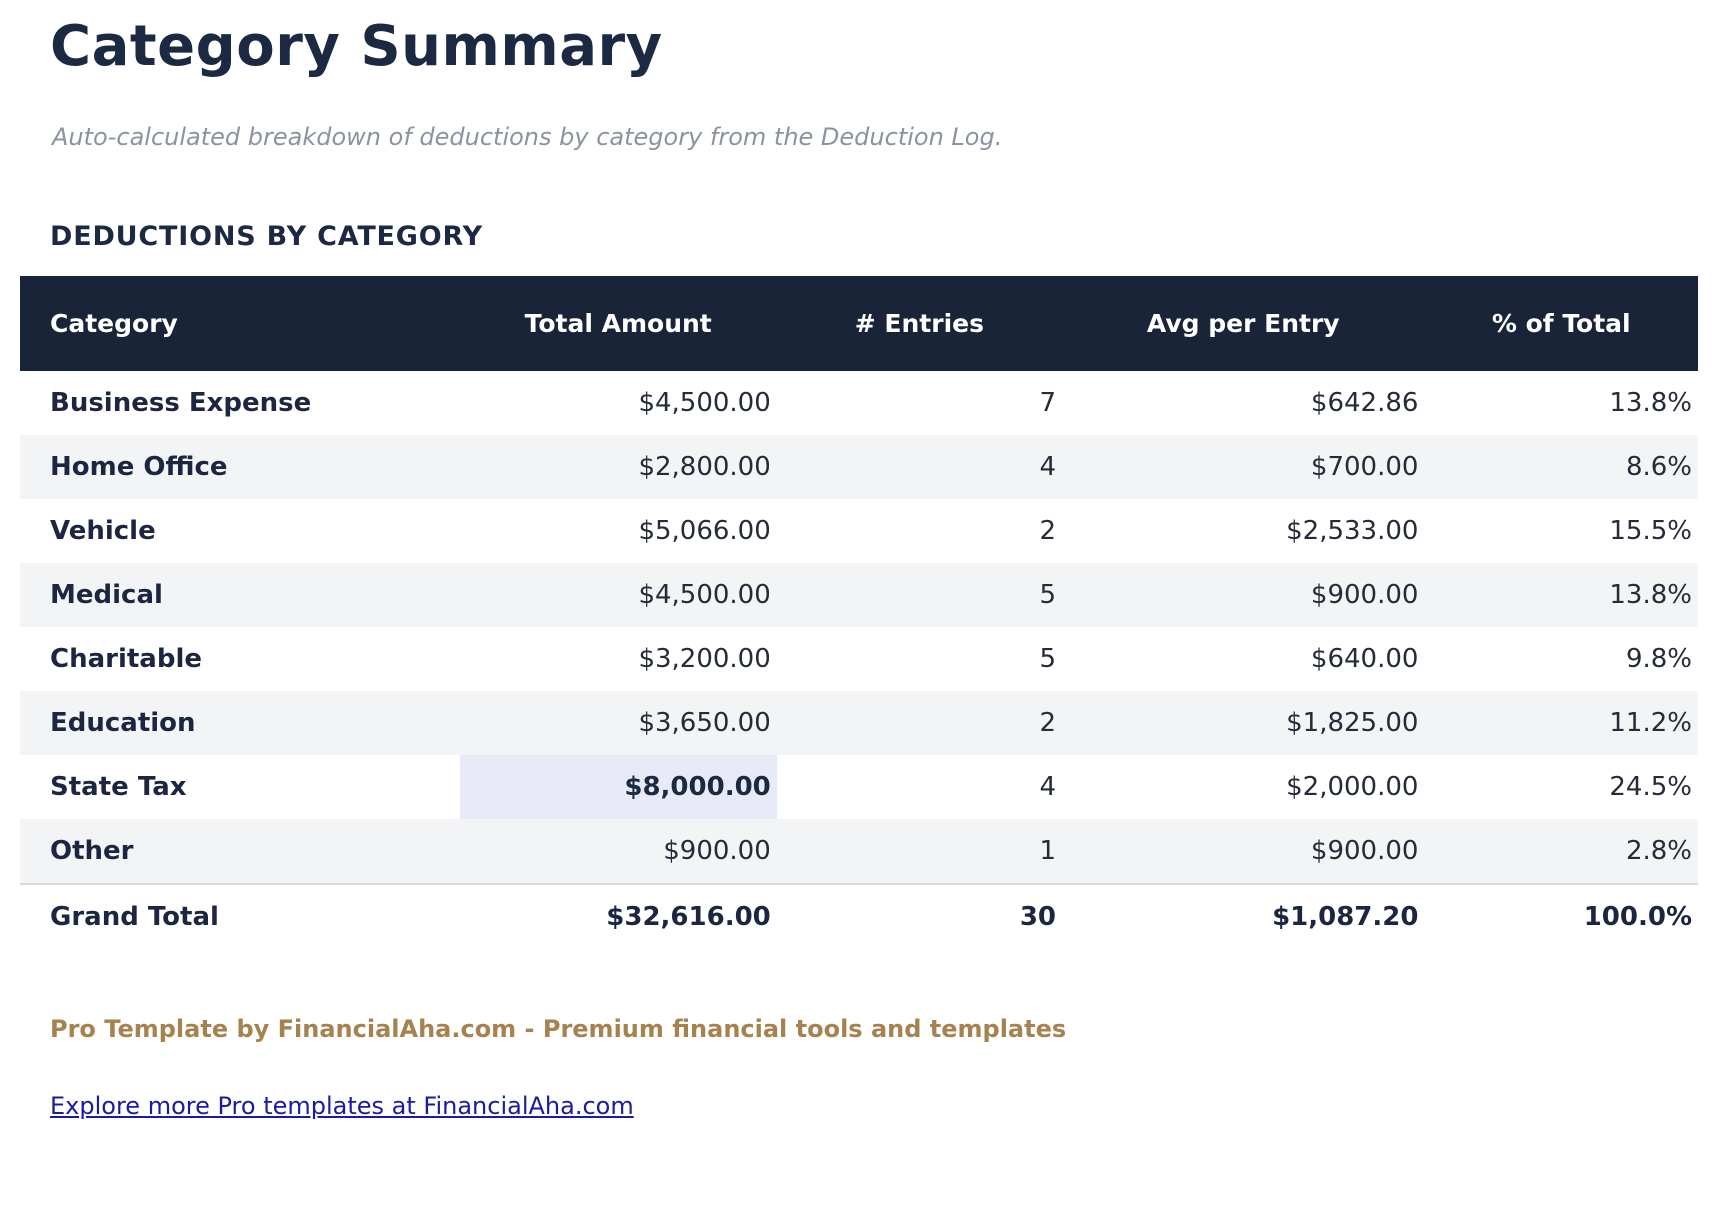  Describe the element at coordinates (1561, 916) in the screenshot. I see `cell-grand-total-pct: 100.0%` at that location.